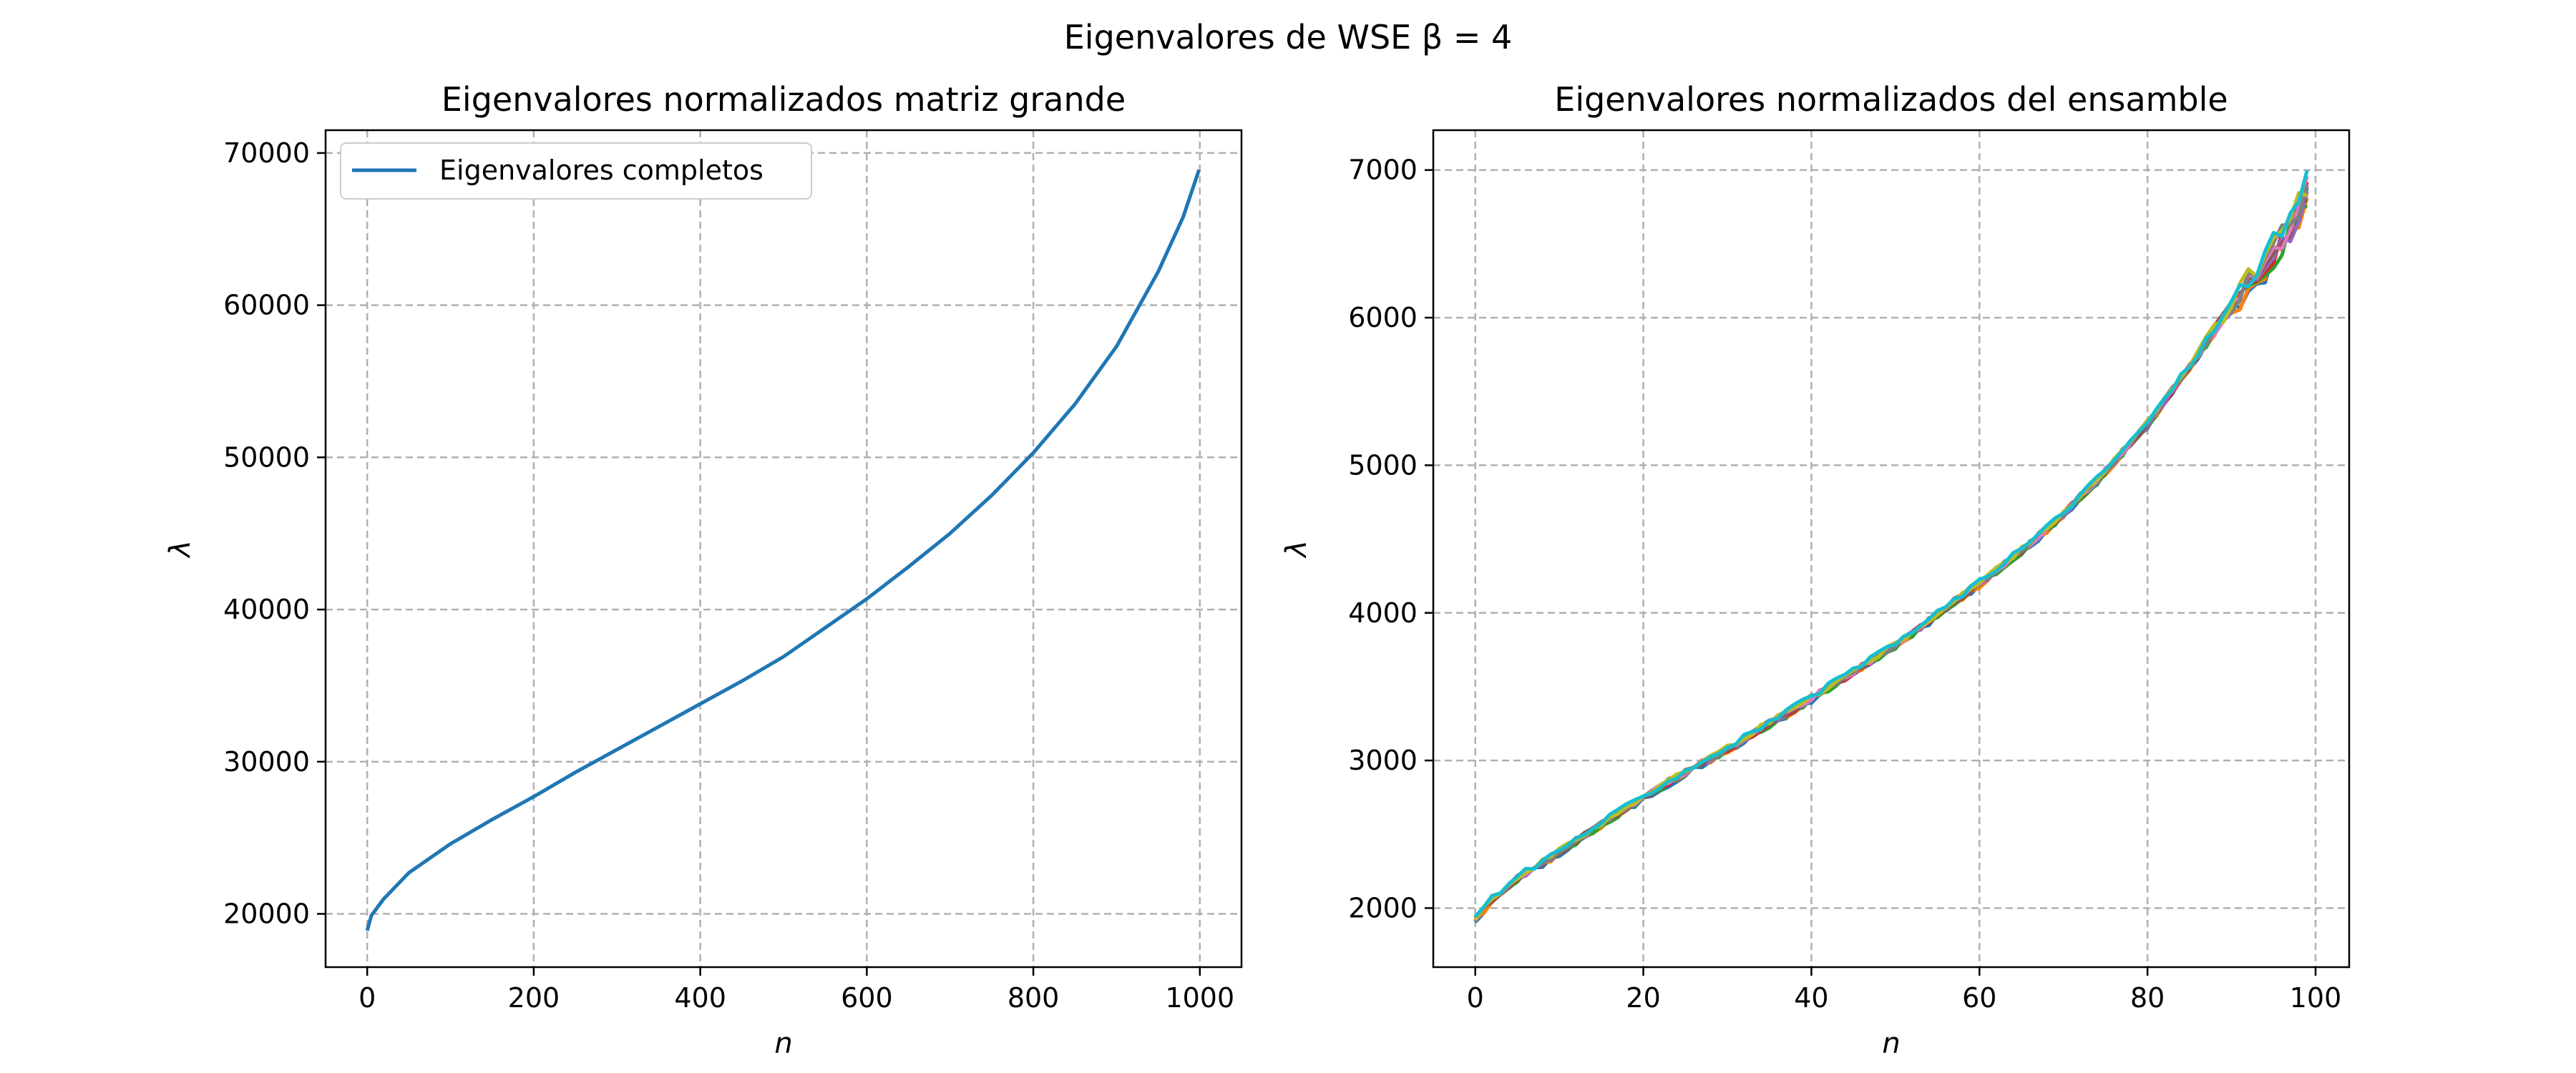  Describe the element at coordinates (1979, 998) in the screenshot. I see `x-tick-label: 60` at that location.